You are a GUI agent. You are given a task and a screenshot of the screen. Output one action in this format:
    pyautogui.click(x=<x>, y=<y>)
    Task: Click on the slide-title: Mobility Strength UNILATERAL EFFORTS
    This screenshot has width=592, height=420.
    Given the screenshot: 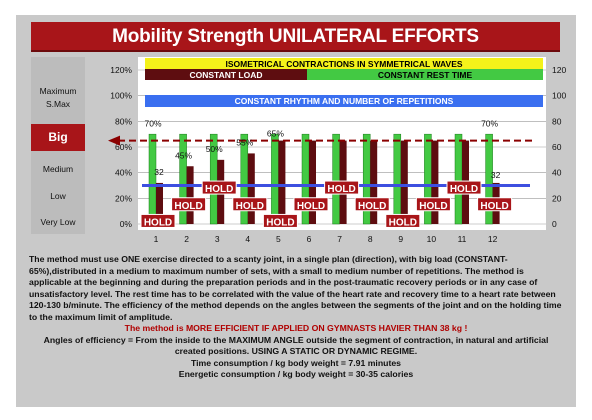 What is the action you would take?
    pyautogui.click(x=295, y=37)
    